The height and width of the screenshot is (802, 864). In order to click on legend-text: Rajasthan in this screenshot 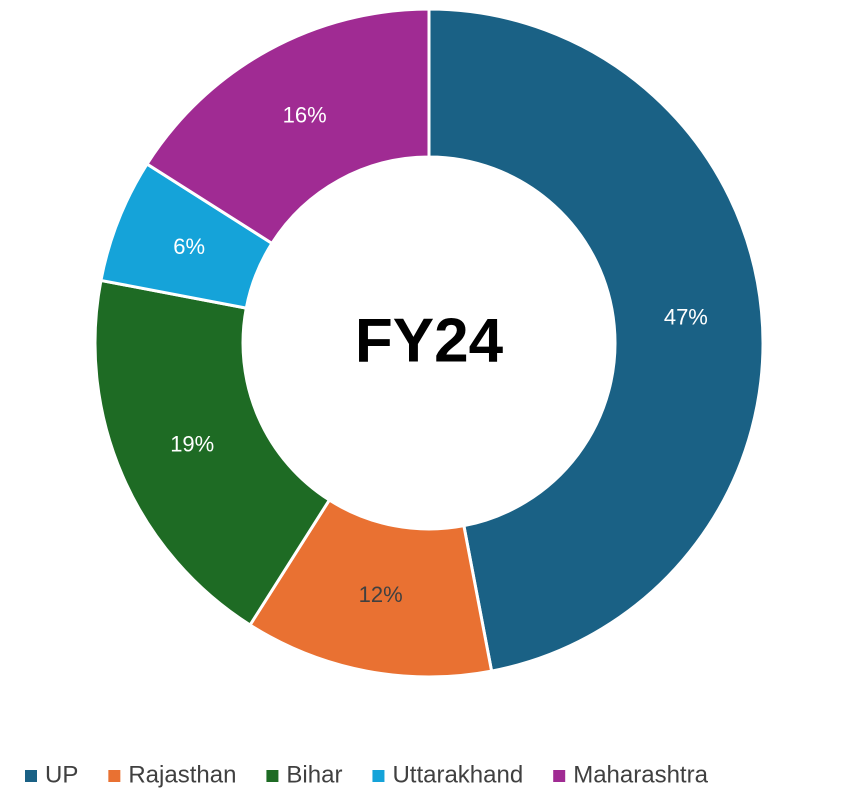, I will do `click(182, 774)`.